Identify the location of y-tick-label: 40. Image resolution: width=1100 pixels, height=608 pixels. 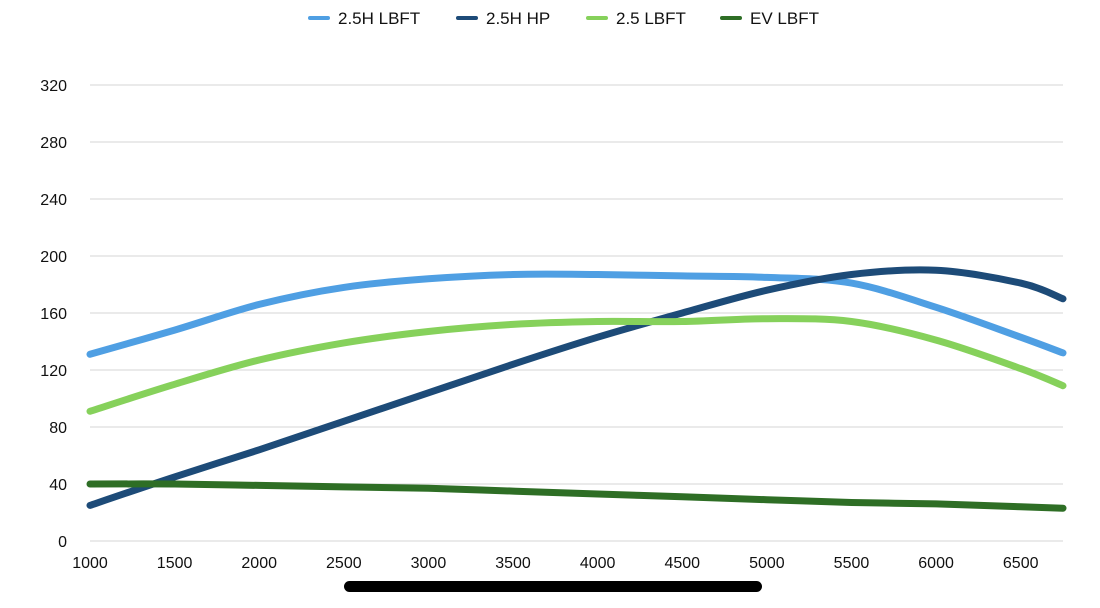
(58, 485).